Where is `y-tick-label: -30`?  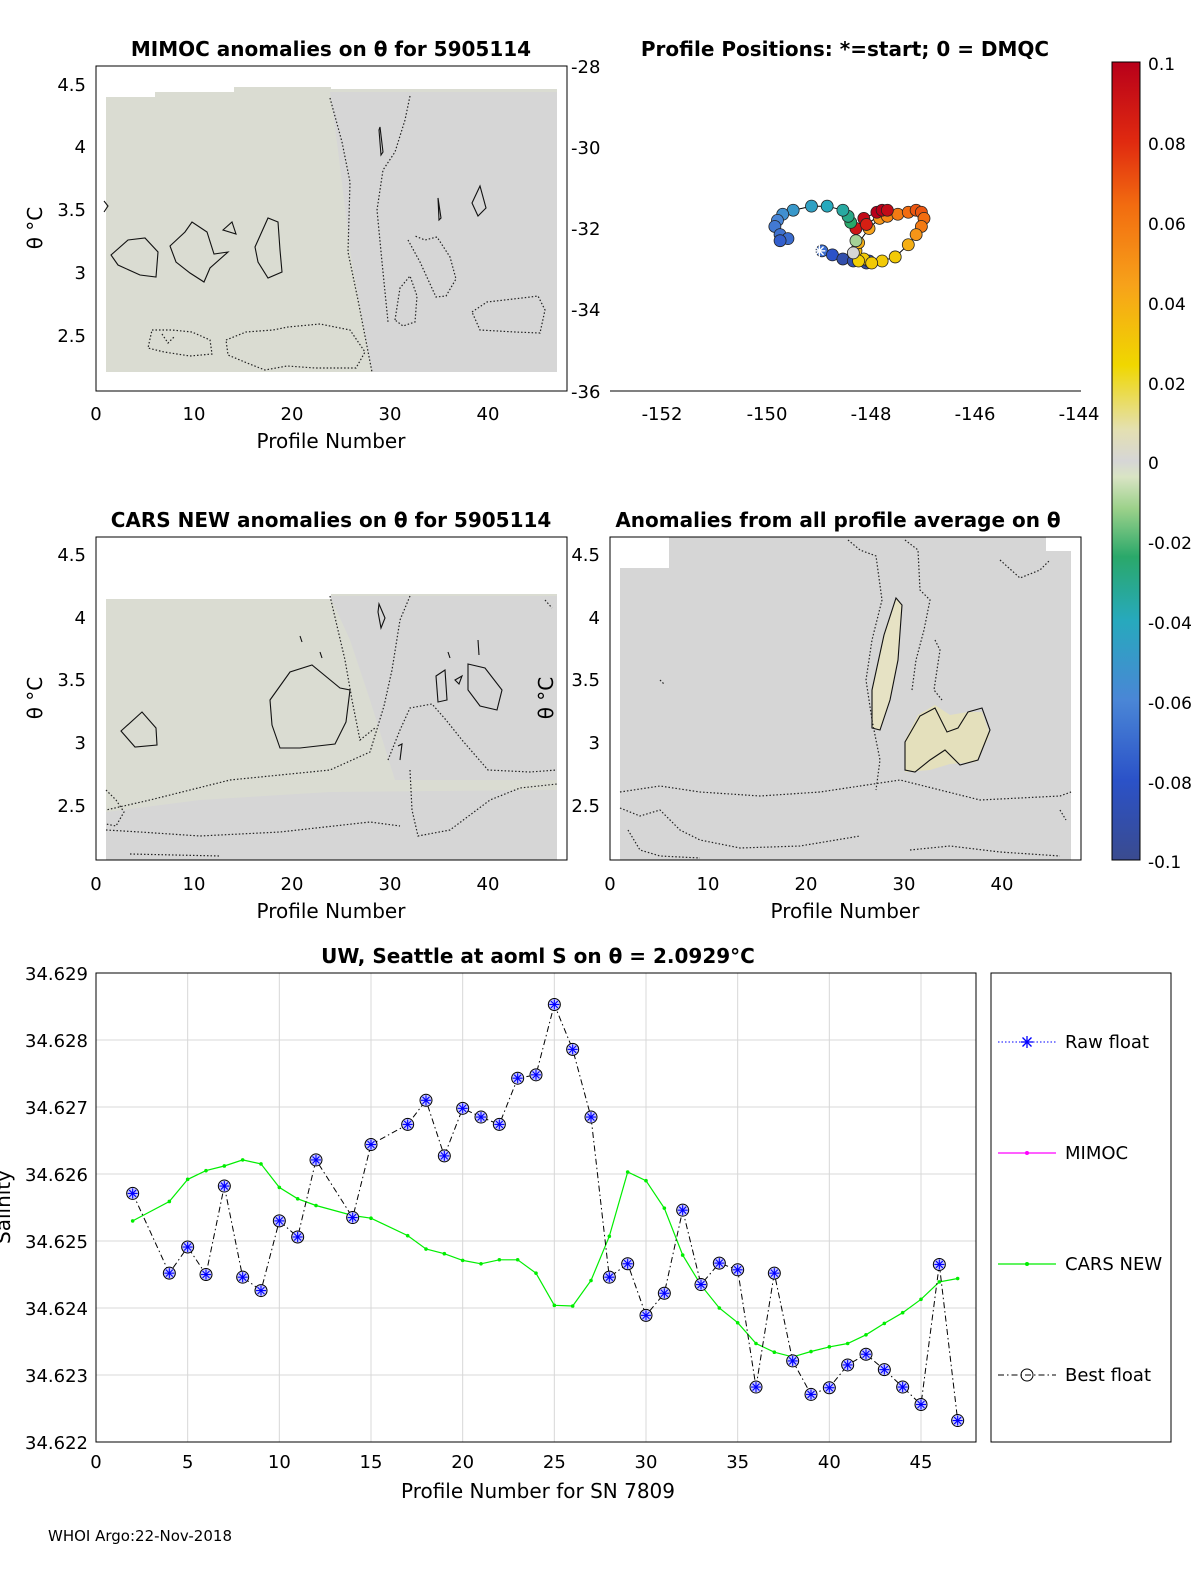 y-tick-label: -30 is located at coordinates (585, 148).